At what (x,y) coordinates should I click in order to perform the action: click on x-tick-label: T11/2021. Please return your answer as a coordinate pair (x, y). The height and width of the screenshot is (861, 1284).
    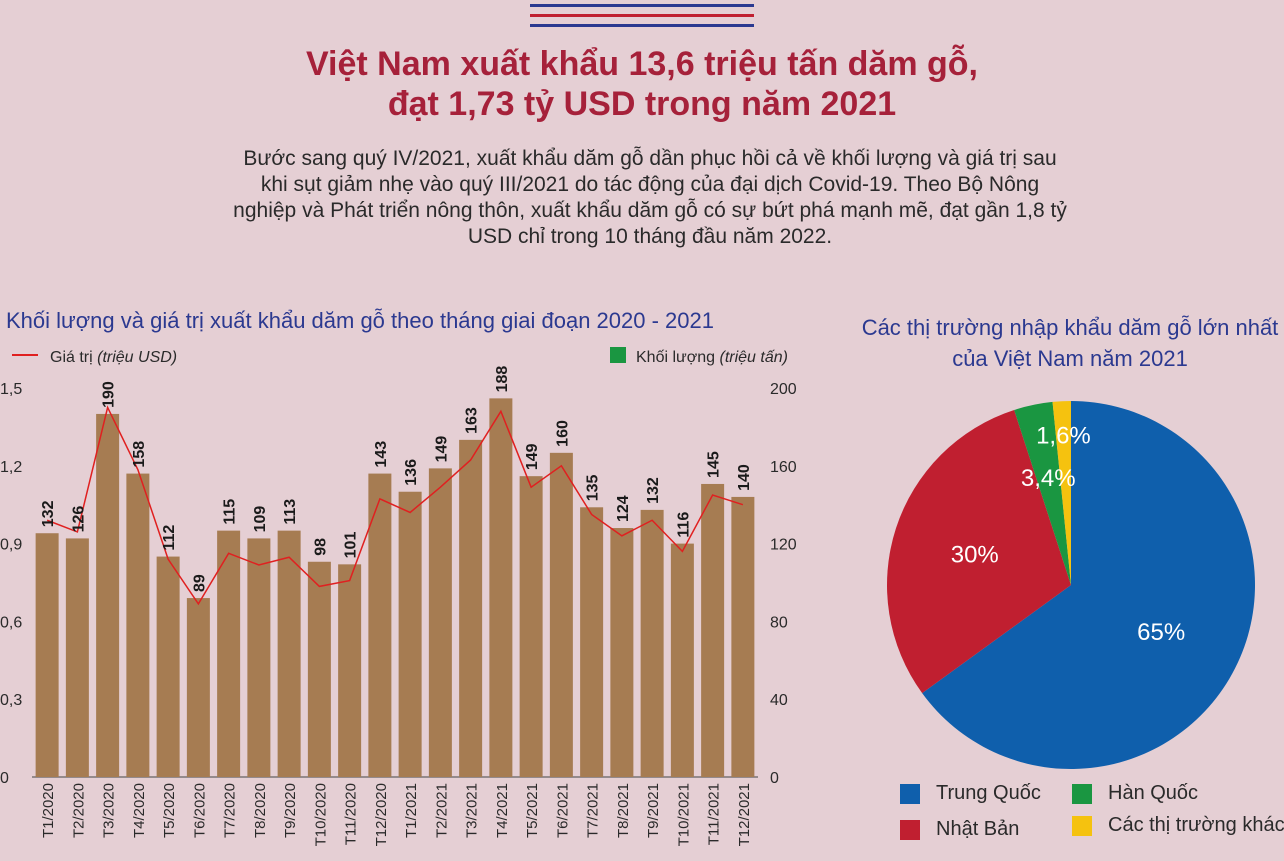
    Looking at the image, I should click on (714, 814).